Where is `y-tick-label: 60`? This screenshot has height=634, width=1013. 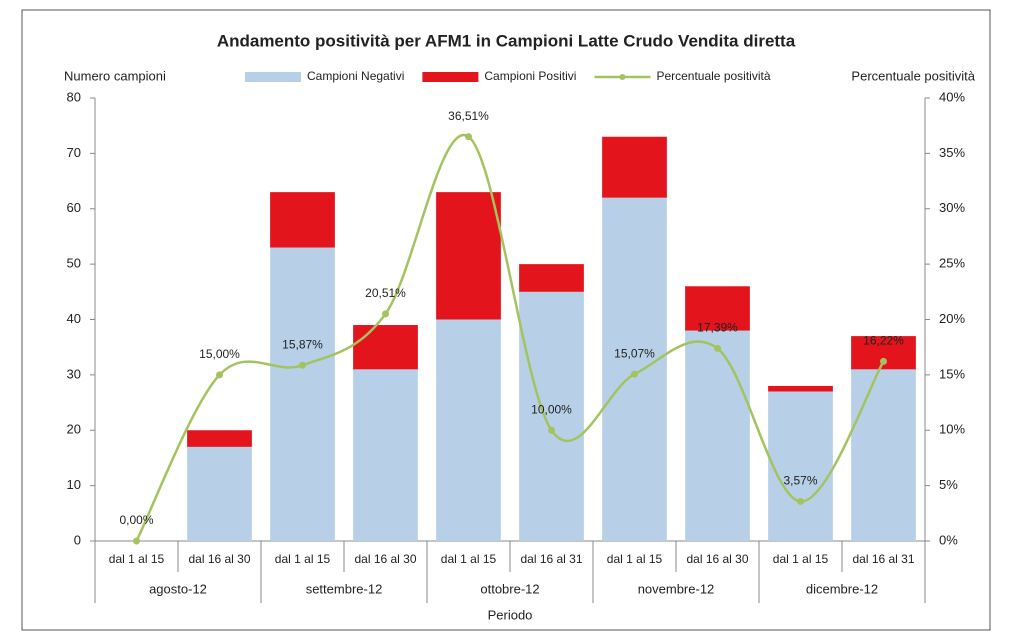 y-tick-label: 60 is located at coordinates (74, 207).